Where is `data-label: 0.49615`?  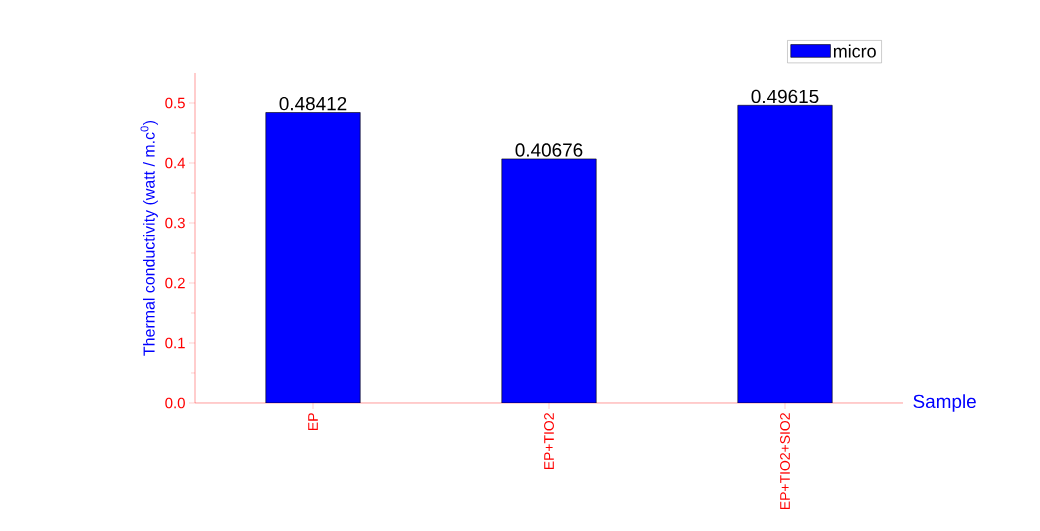 data-label: 0.49615 is located at coordinates (785, 96).